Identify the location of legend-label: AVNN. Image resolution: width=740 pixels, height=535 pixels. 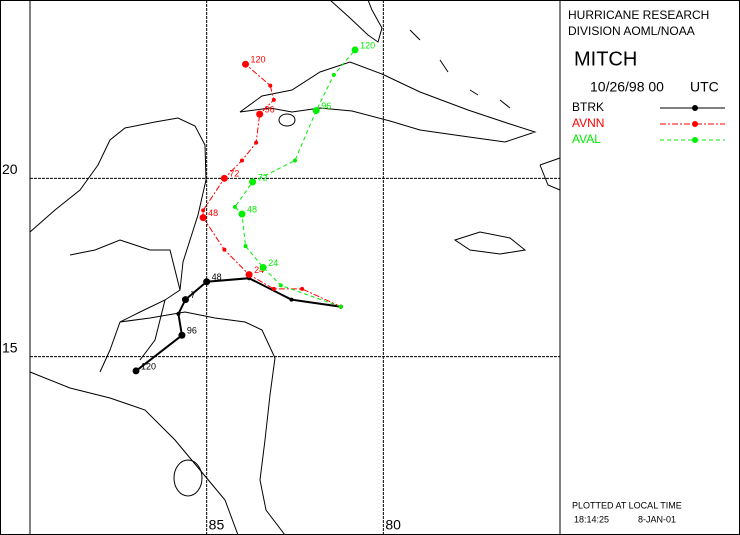
(588, 123).